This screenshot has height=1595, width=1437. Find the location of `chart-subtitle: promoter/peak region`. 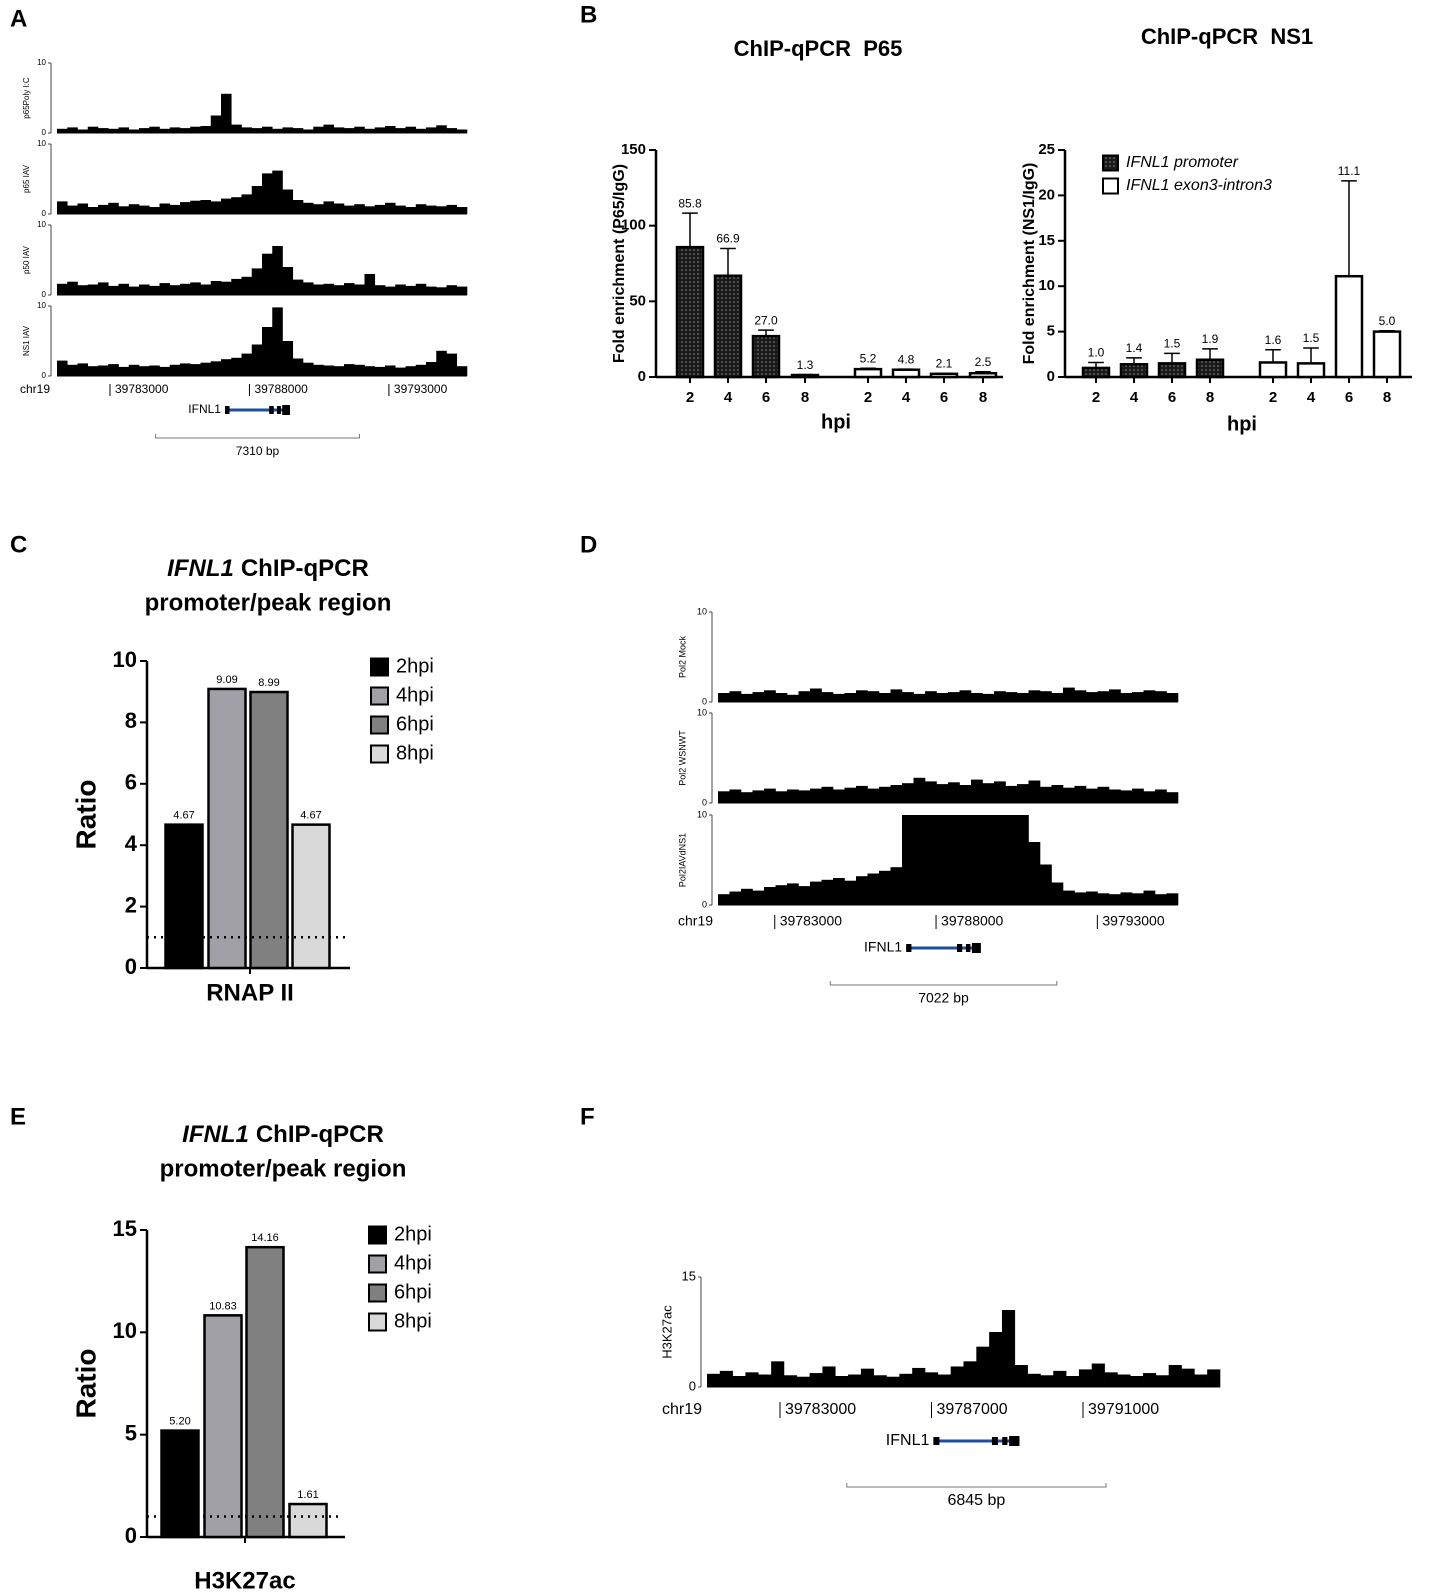

chart-subtitle: promoter/peak region is located at coordinates (283, 1168).